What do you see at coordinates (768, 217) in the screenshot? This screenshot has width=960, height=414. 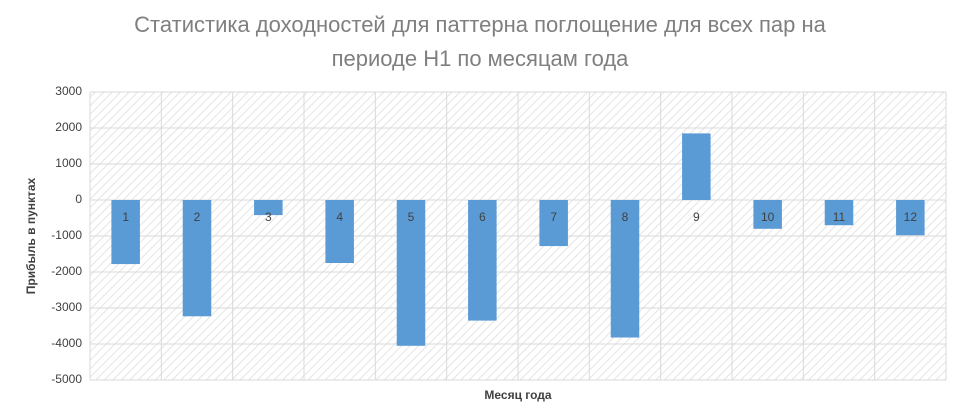 I see `x-tick-label: 10` at bounding box center [768, 217].